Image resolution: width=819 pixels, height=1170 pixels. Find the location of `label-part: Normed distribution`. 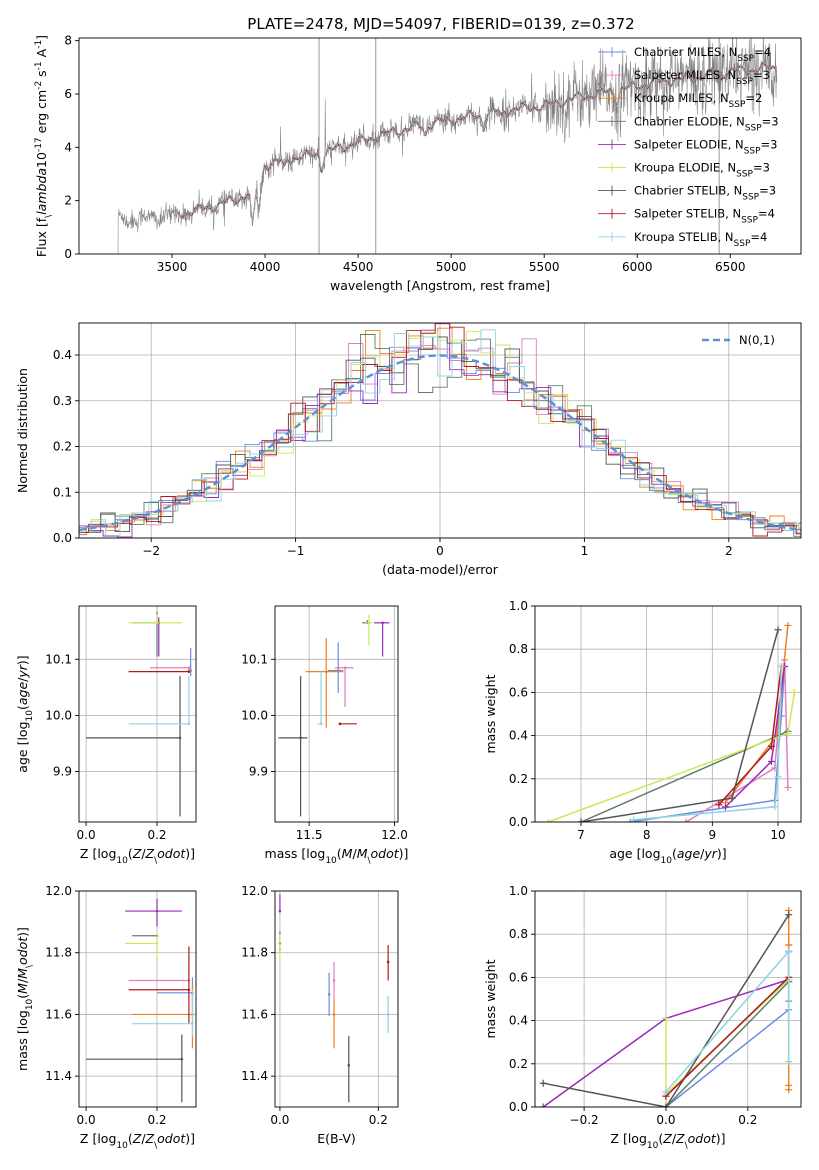

label-part: Normed distribution is located at coordinates (22, 430).